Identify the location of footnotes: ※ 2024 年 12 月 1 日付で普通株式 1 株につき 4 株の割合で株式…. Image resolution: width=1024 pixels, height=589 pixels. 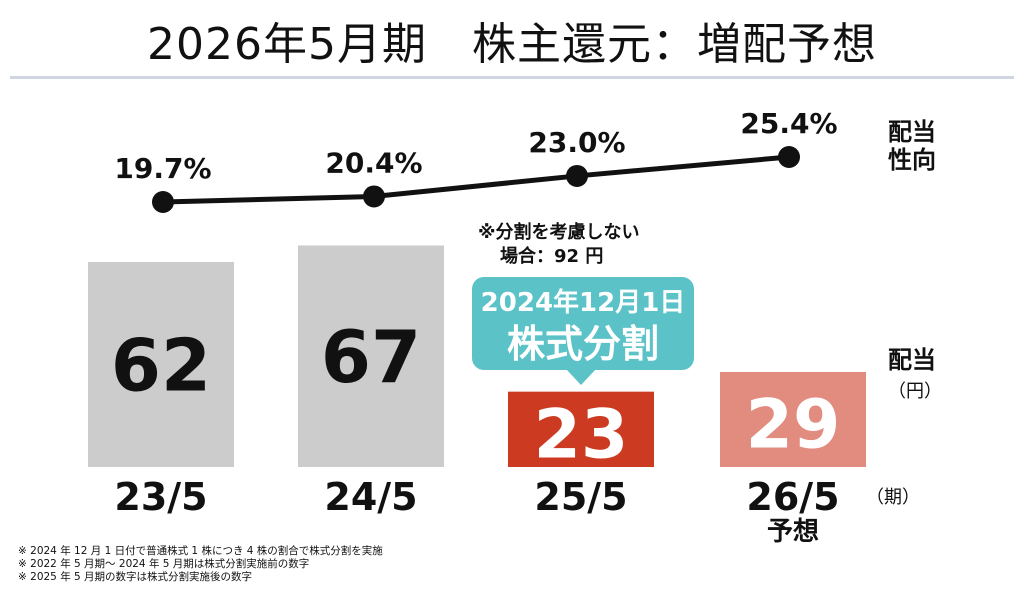
(200, 564).